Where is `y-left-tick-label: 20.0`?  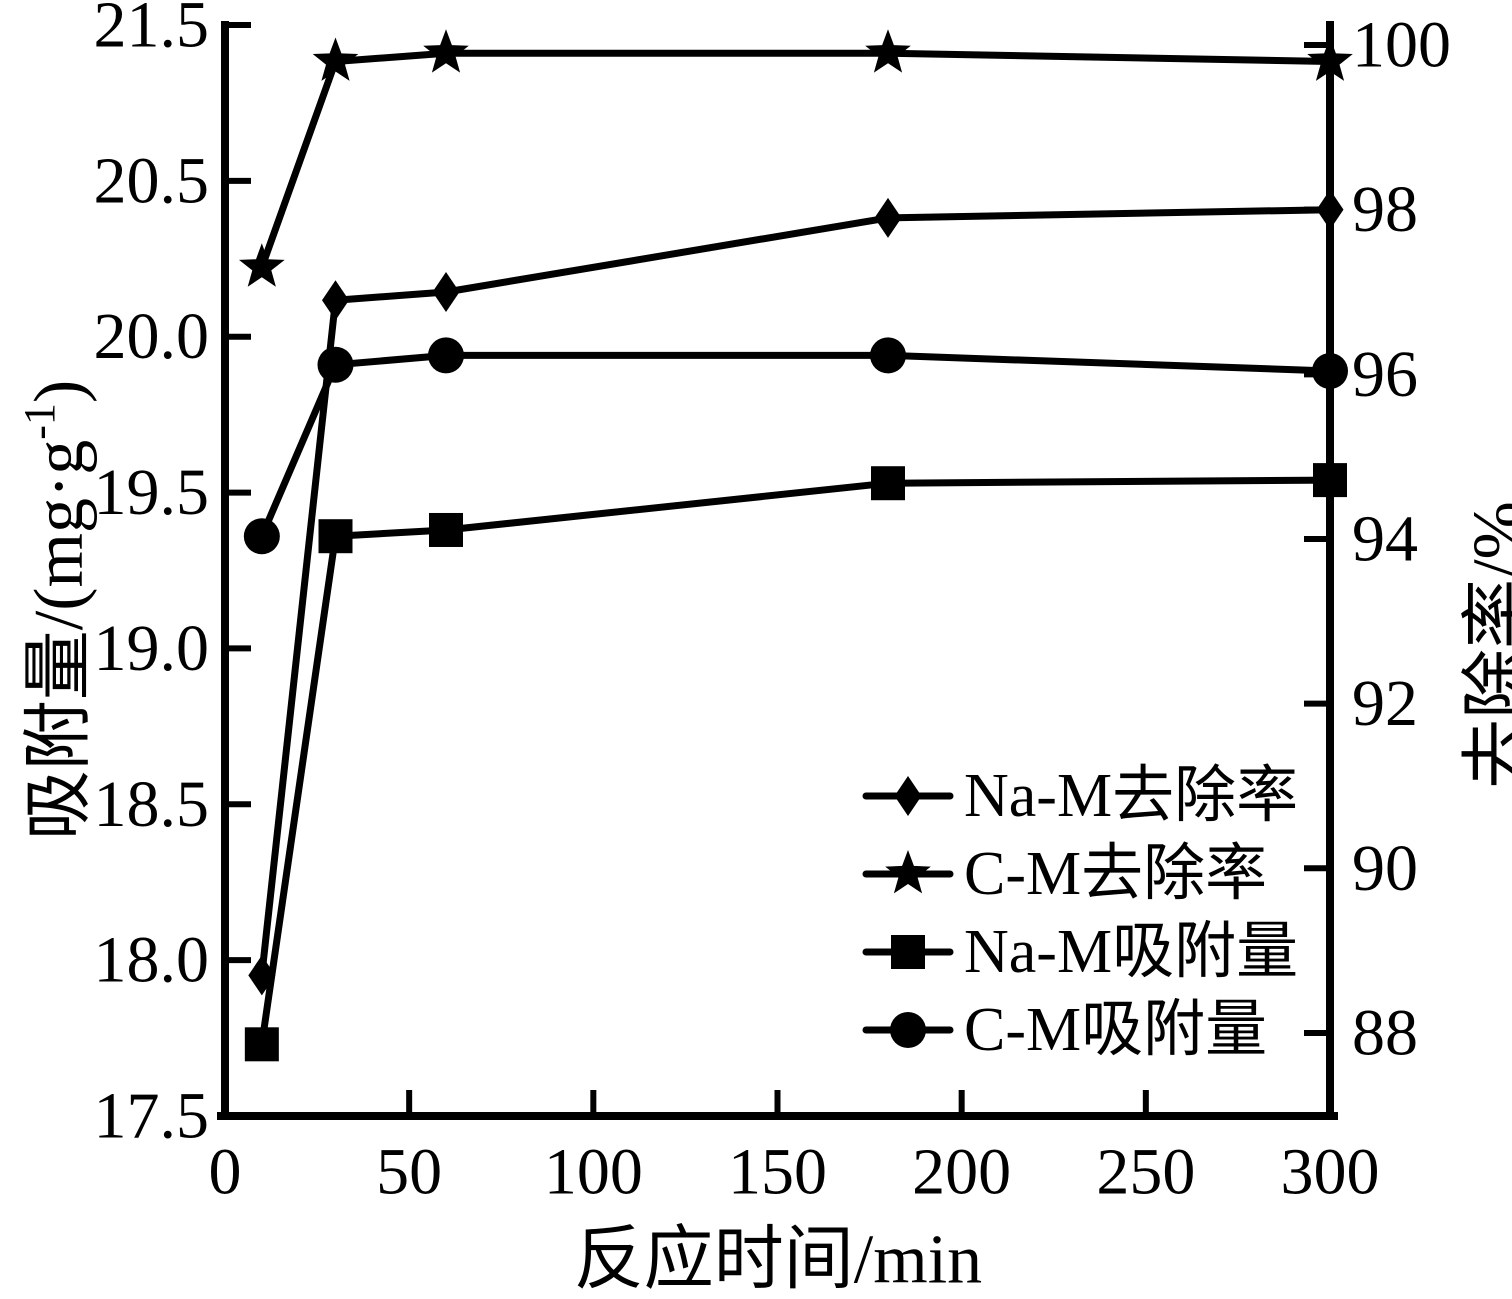 y-left-tick-label: 20.0 is located at coordinates (152, 336).